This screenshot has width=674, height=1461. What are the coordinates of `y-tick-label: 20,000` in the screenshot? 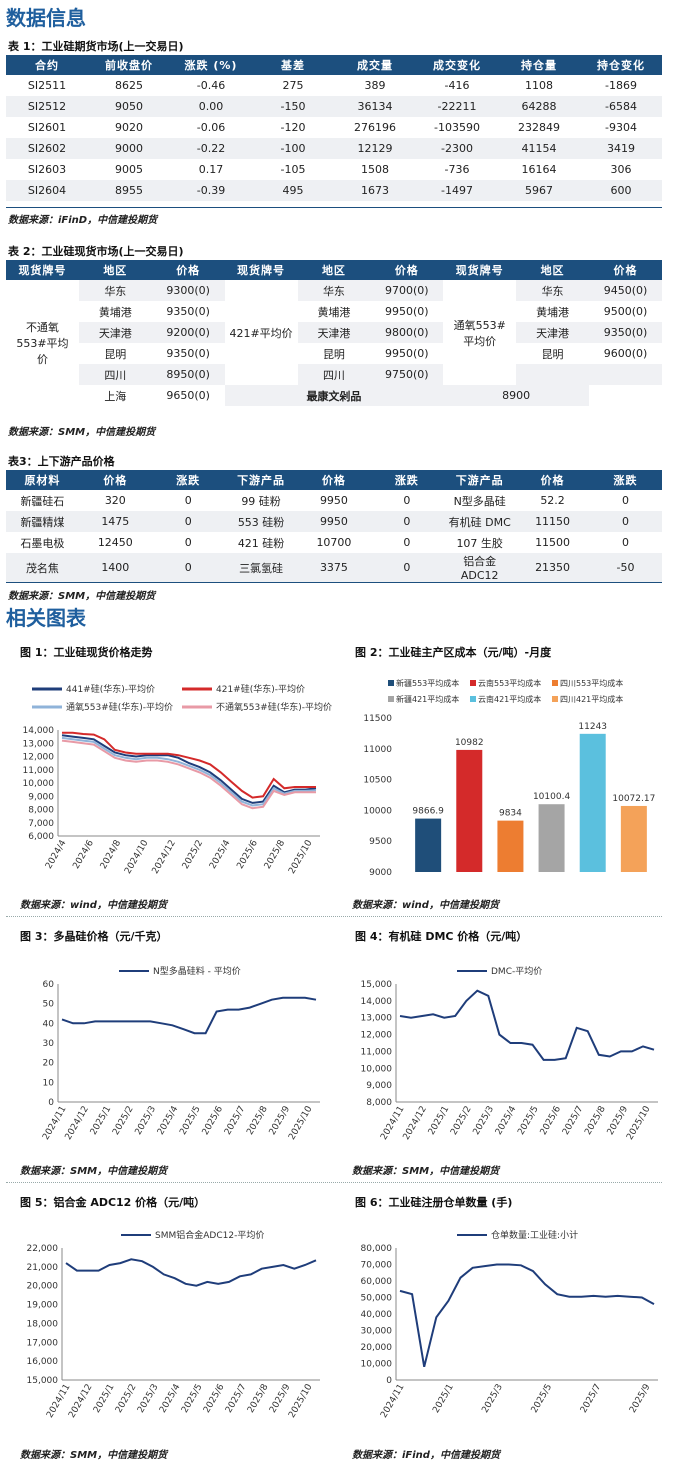 It's located at (43, 1287).